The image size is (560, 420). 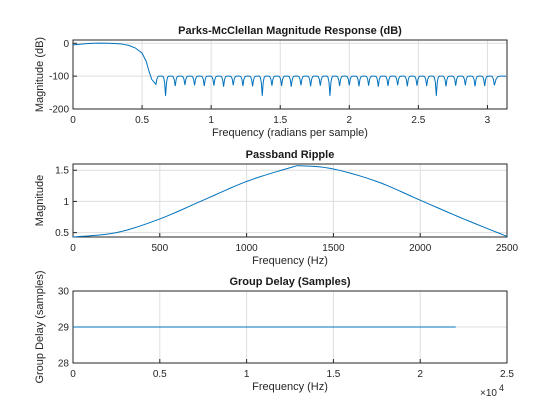 I want to click on y-tick-label: 1.5, so click(x=62, y=171).